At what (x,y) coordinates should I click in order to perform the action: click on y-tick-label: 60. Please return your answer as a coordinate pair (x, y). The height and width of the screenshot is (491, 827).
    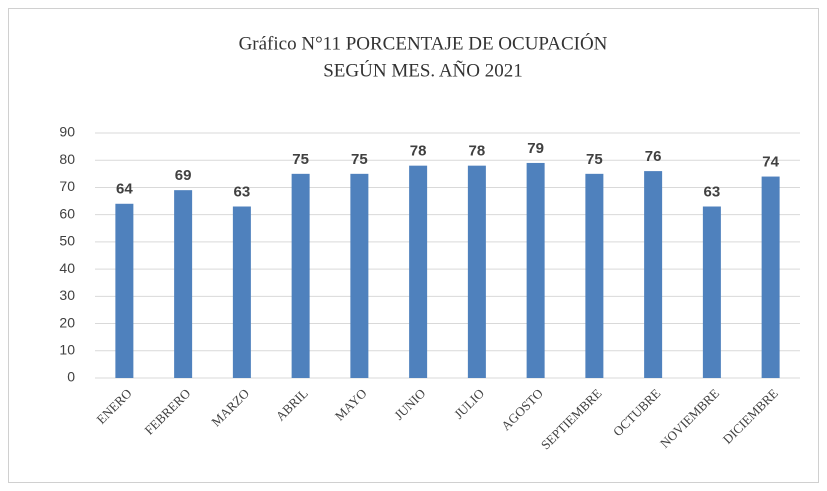
    Looking at the image, I should click on (67, 213).